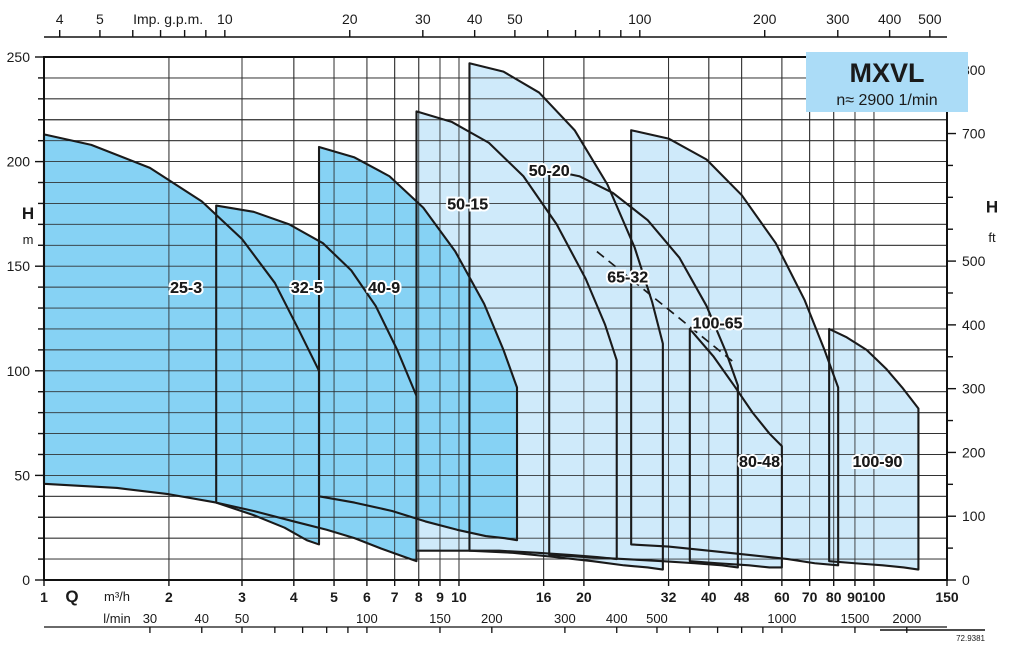 The width and height of the screenshot is (1028, 653). What do you see at coordinates (906, 618) in the screenshot?
I see `lmin-tick-label: 2000` at bounding box center [906, 618].